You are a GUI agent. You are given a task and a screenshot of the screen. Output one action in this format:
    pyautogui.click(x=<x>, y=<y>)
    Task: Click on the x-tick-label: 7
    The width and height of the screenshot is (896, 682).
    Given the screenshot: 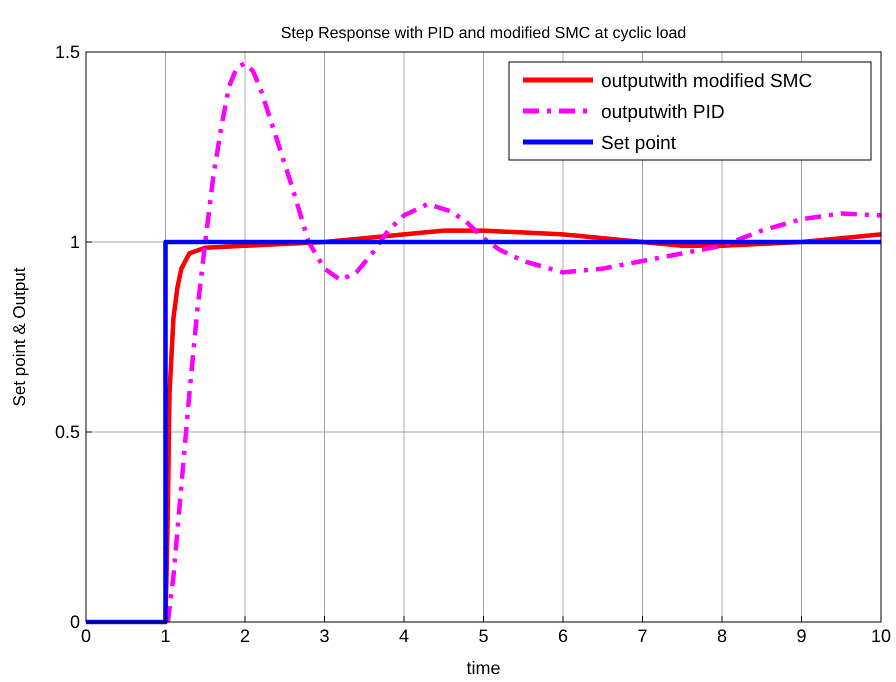 What is the action you would take?
    pyautogui.click(x=642, y=636)
    